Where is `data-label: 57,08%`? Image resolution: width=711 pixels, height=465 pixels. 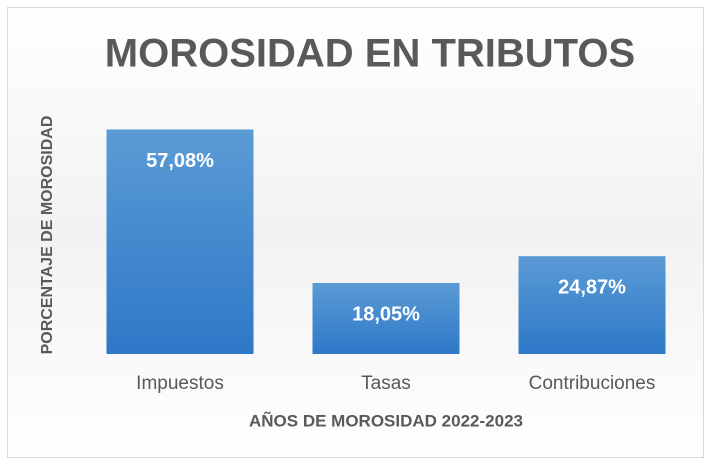 data-label: 57,08% is located at coordinates (180, 161).